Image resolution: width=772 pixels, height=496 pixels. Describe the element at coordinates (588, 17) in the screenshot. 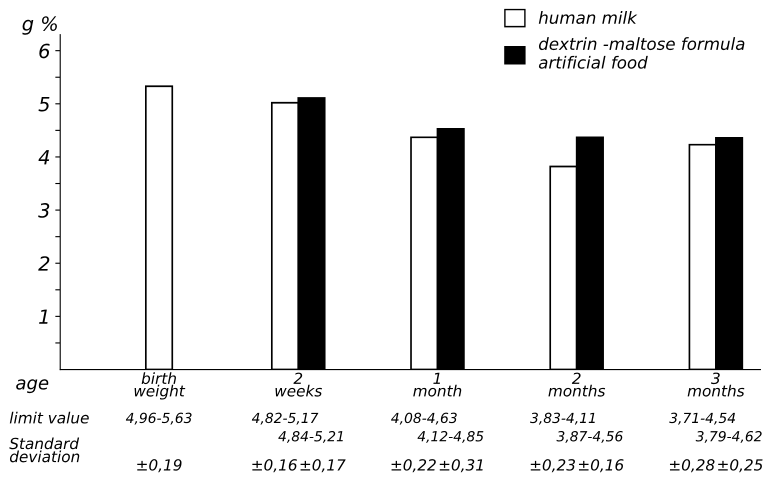

I see `legend-label: human milk` at that location.